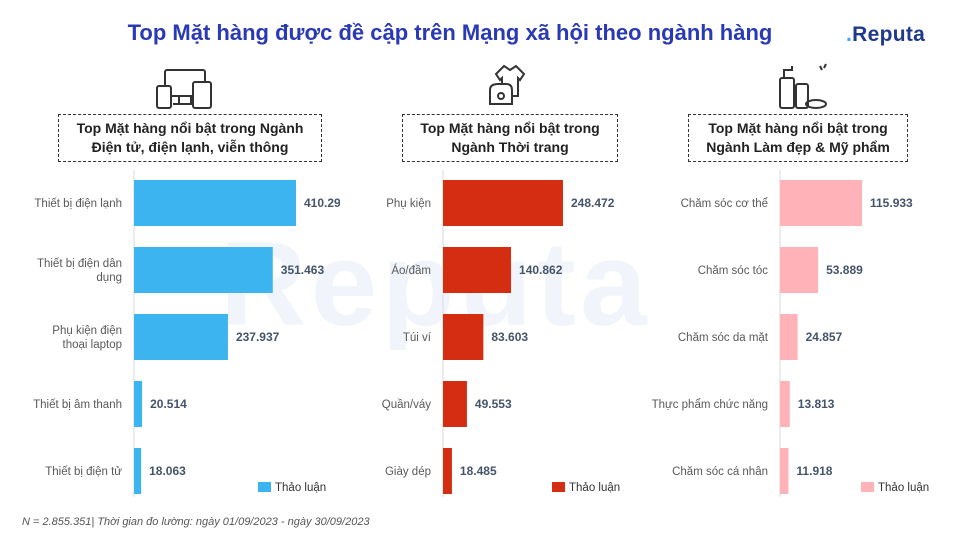 Image resolution: width=960 pixels, height=540 pixels. Describe the element at coordinates (109, 278) in the screenshot. I see `category-label: dụng` at that location.